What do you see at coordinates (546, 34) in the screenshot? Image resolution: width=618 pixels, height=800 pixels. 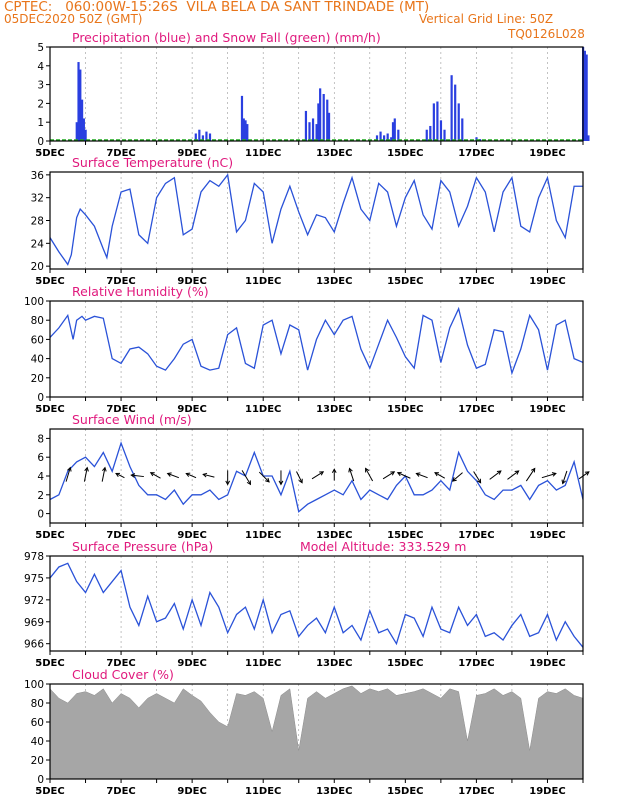 I see `header-run-id: TQ0126L028` at bounding box center [546, 34].